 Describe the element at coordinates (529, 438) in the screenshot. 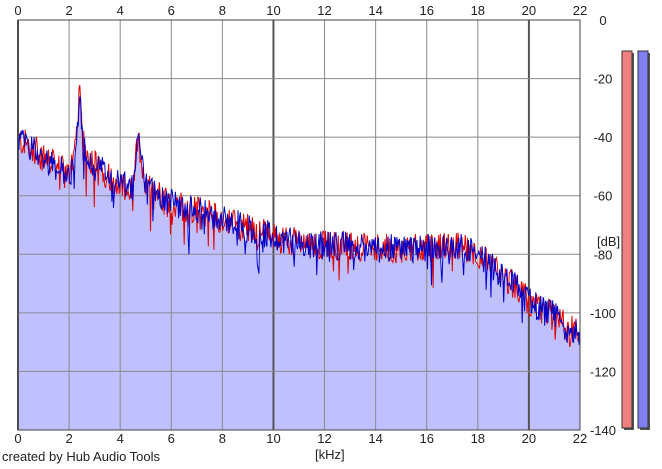

I see `x-tick-bottom-20: 20` at that location.